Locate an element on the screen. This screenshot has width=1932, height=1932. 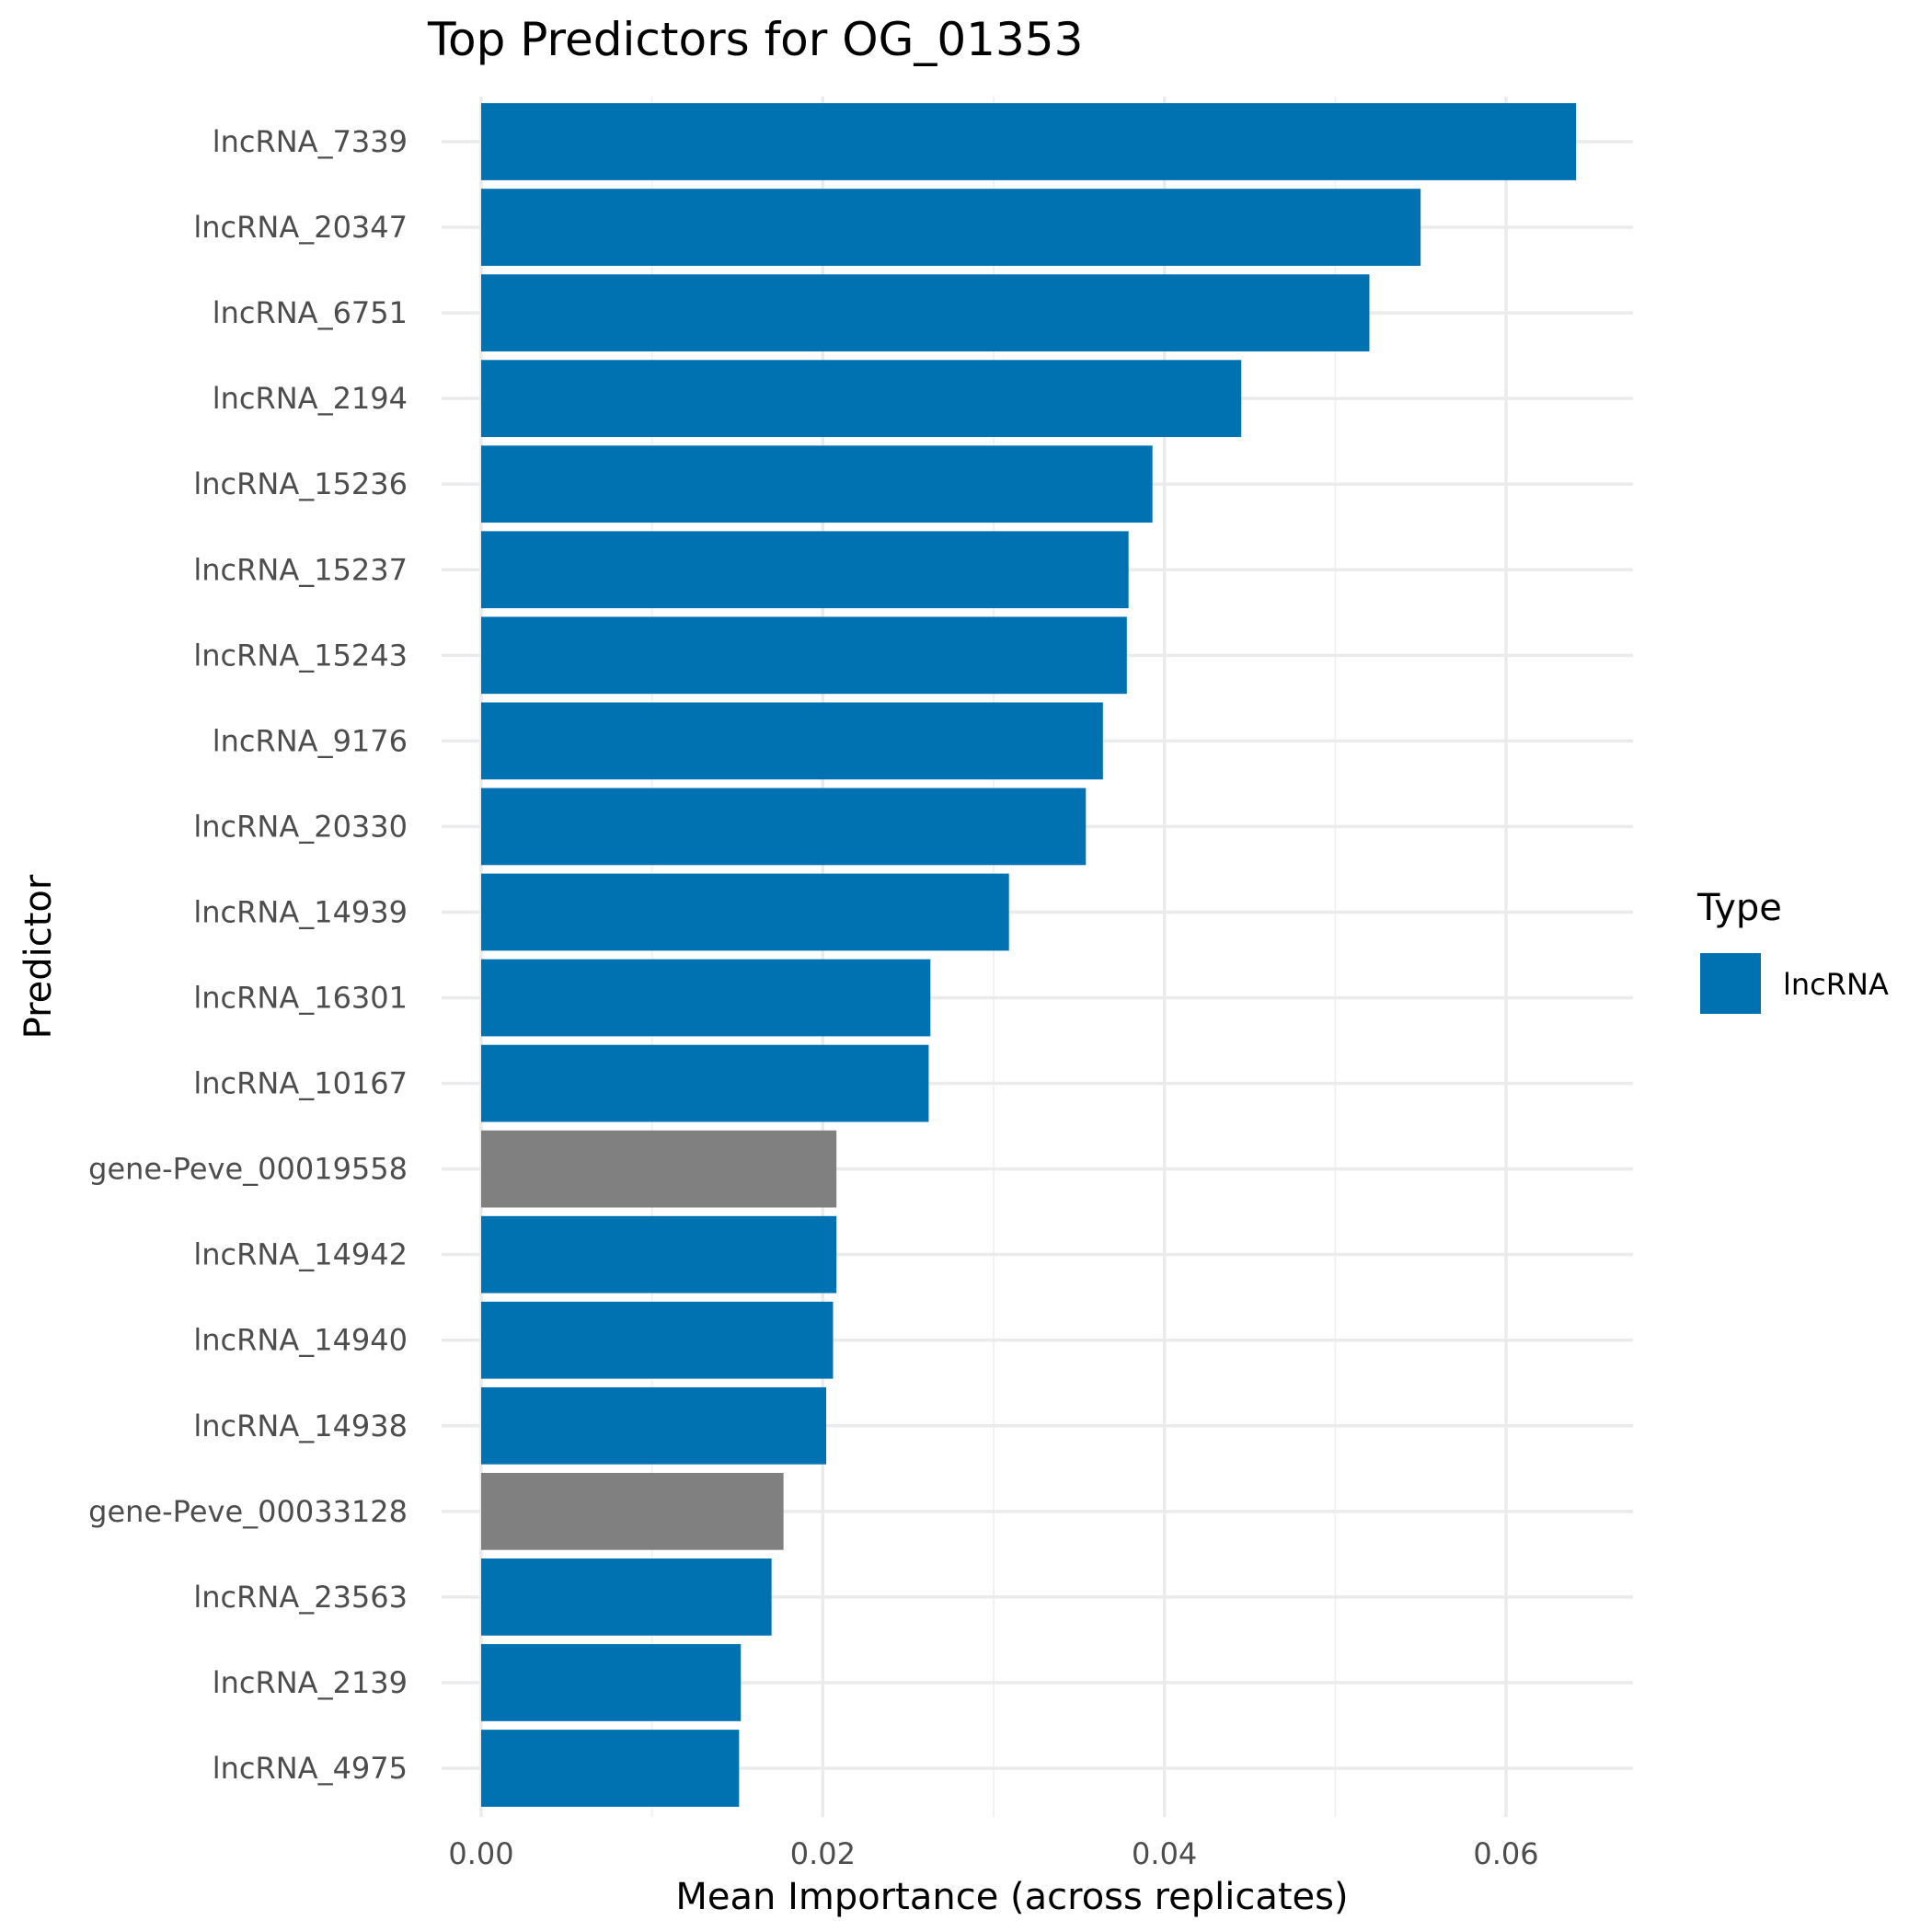
y-tick-label: lncRNA_9176 is located at coordinates (310, 740).